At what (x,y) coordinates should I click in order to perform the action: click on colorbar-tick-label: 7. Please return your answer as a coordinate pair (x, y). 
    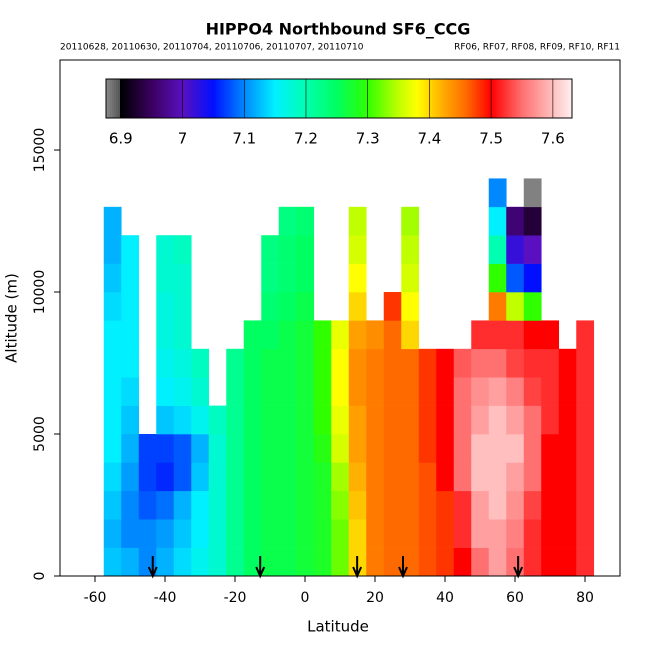
    Looking at the image, I should click on (183, 139).